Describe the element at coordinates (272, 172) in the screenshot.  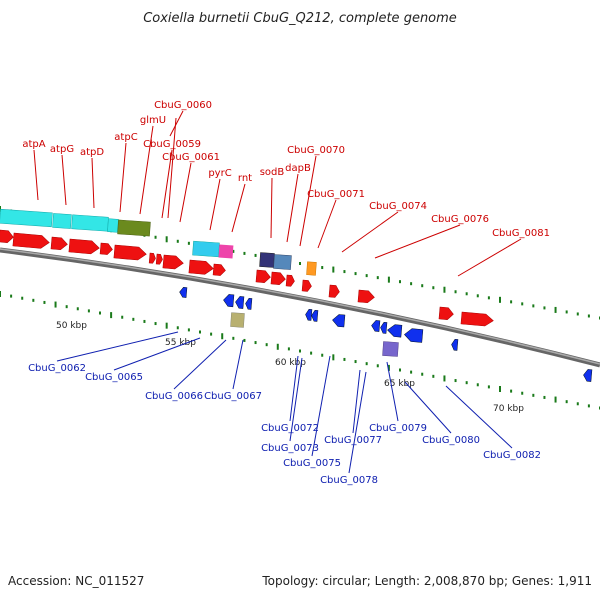
I see `forward-gene-label: sodB` at that location.